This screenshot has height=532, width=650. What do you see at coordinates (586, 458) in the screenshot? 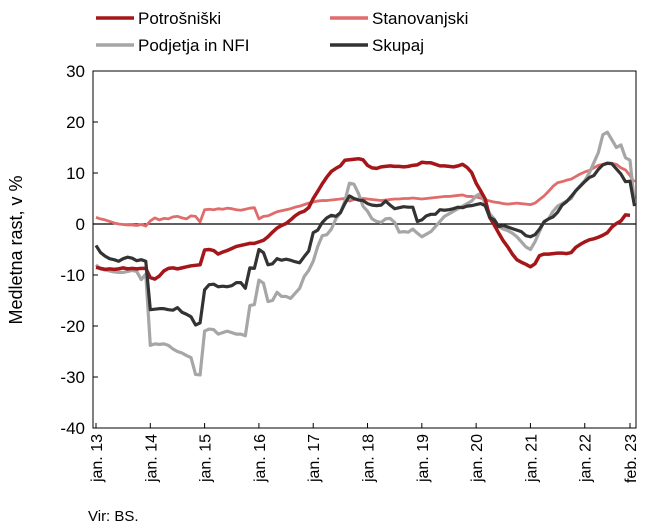
I see `x-tick-label: jan. 22` at bounding box center [586, 458].